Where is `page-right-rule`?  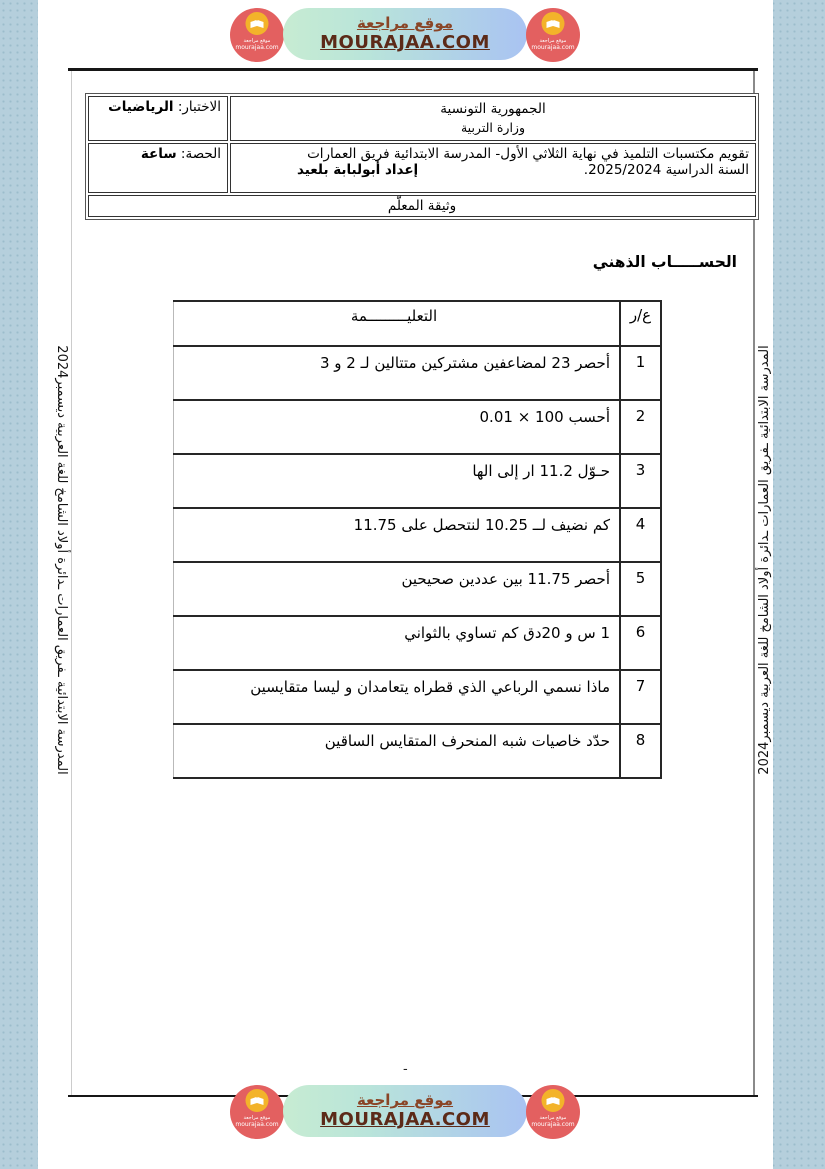
page-right-rule is located at coordinates (754, 583).